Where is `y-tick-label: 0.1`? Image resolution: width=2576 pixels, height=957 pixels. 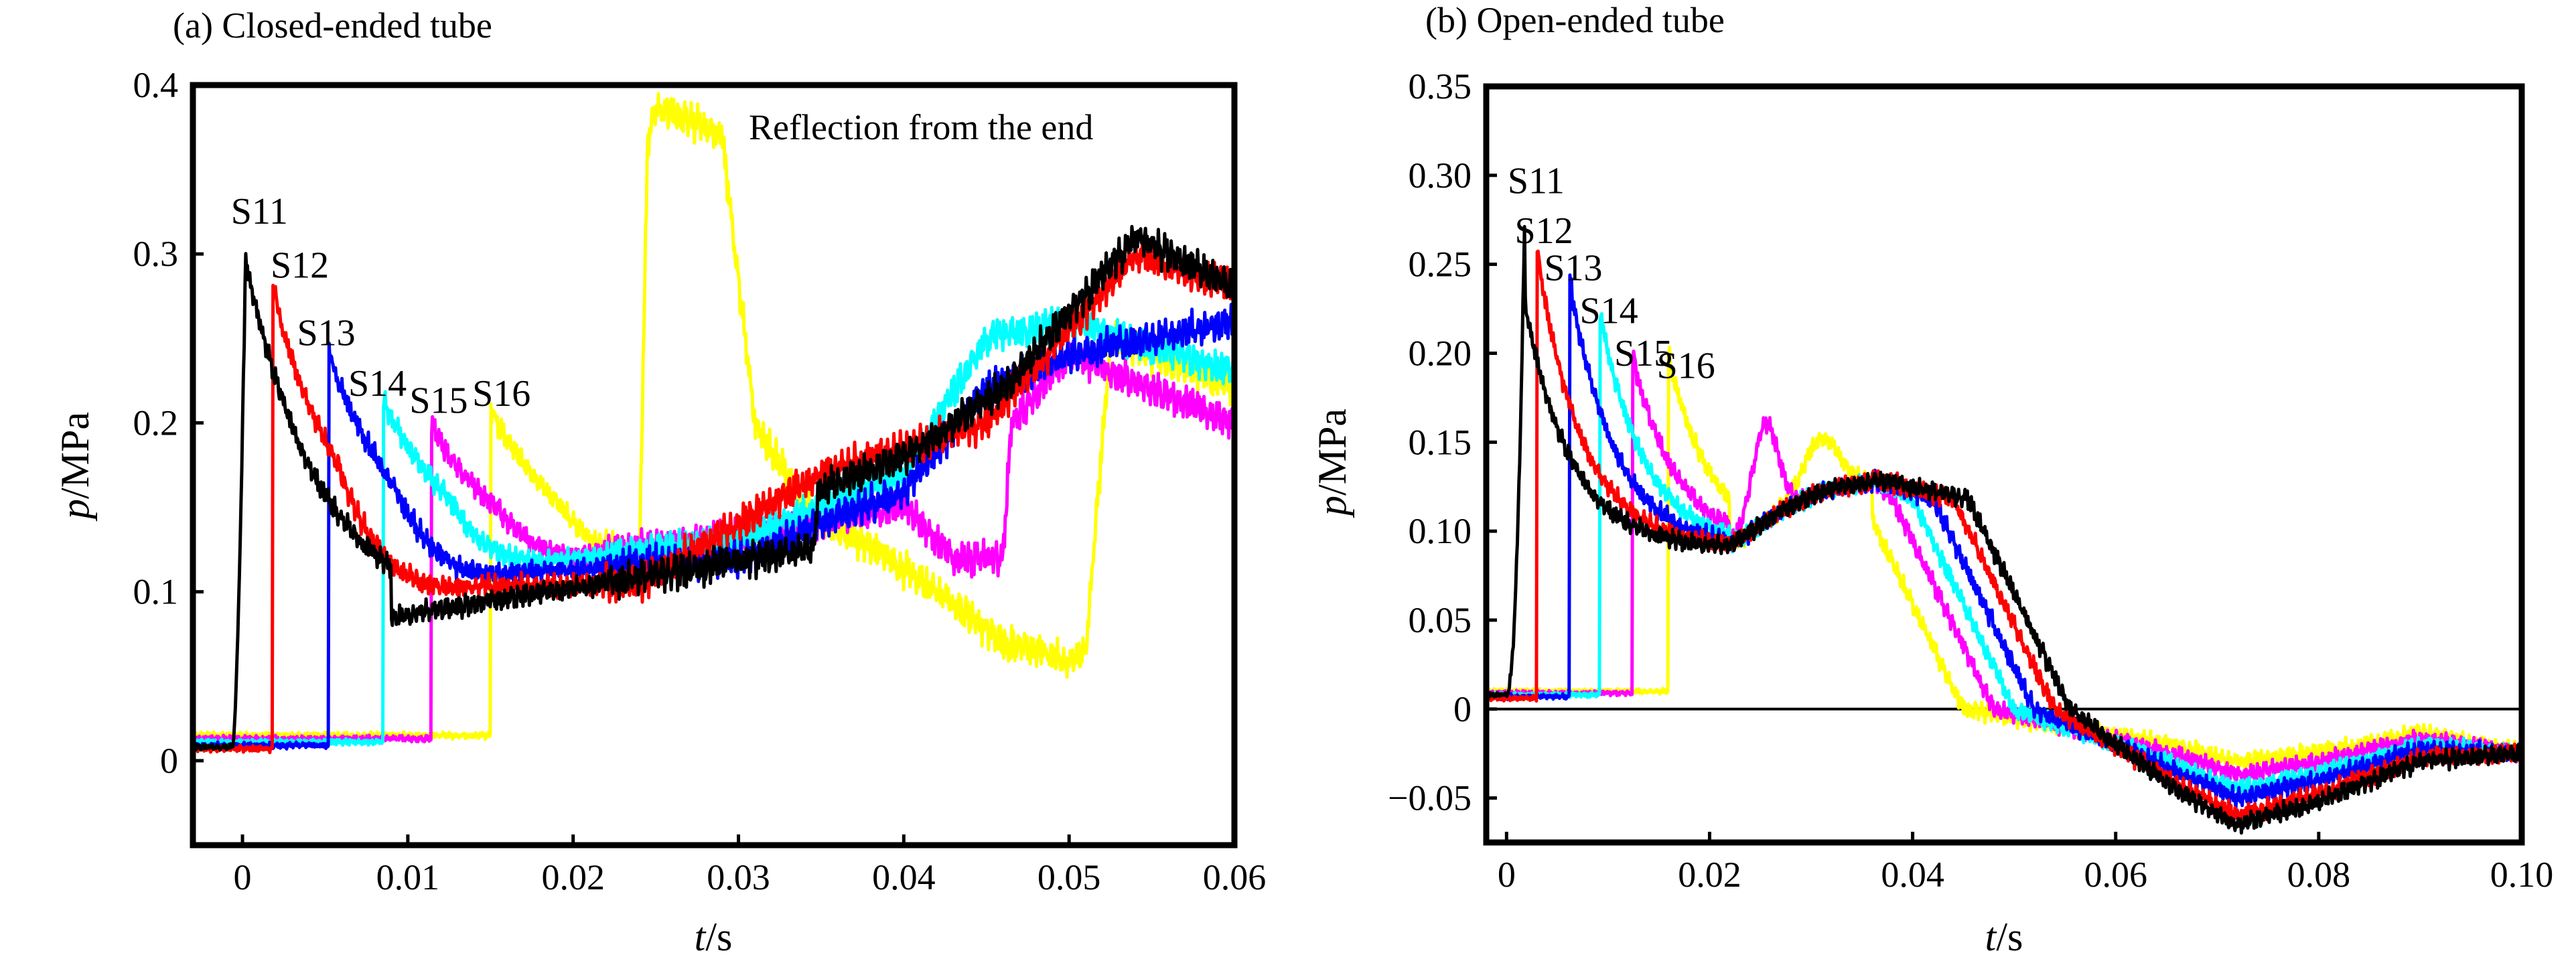
y-tick-label: 0.1 is located at coordinates (156, 592).